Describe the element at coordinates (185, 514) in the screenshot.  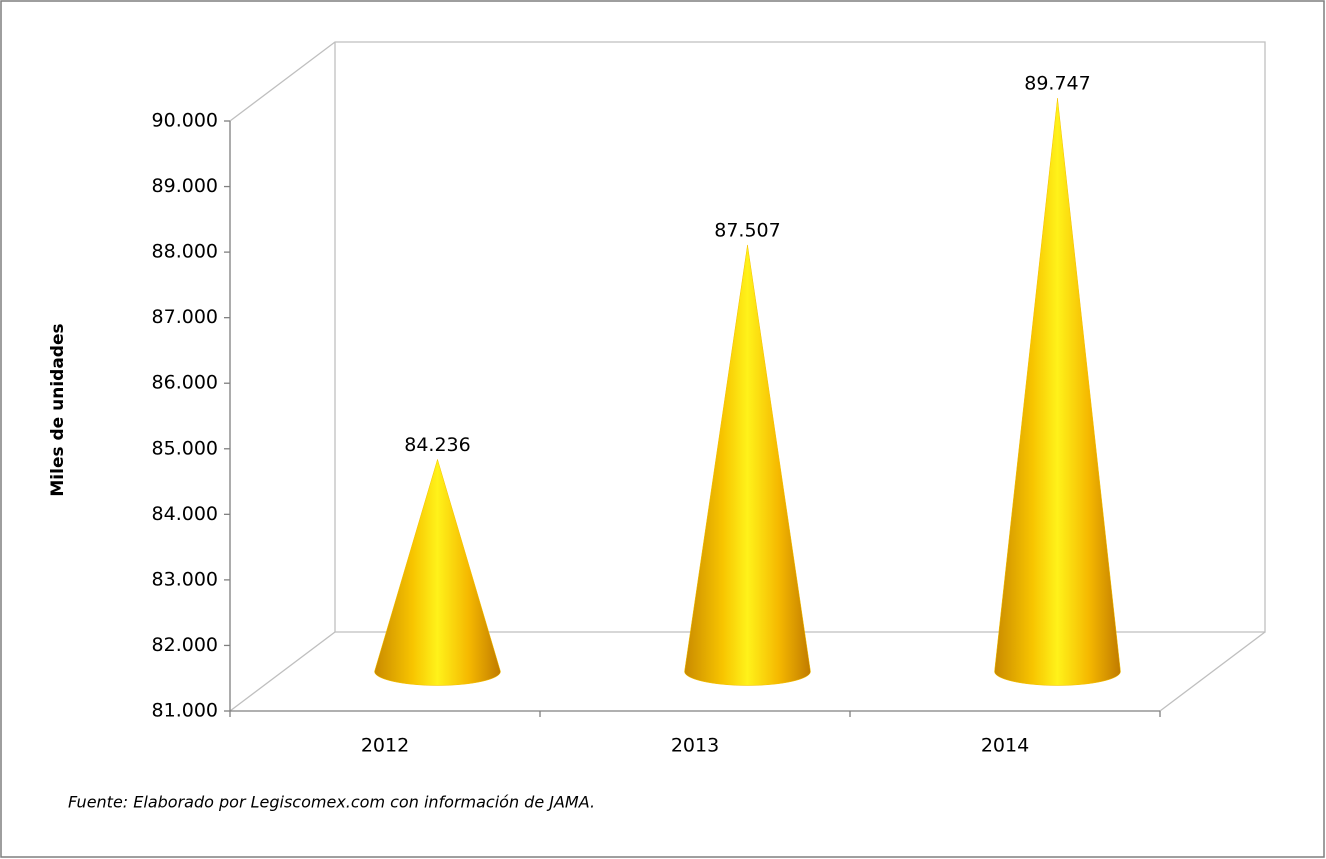
I see `y-tick-label: 84.000` at that location.